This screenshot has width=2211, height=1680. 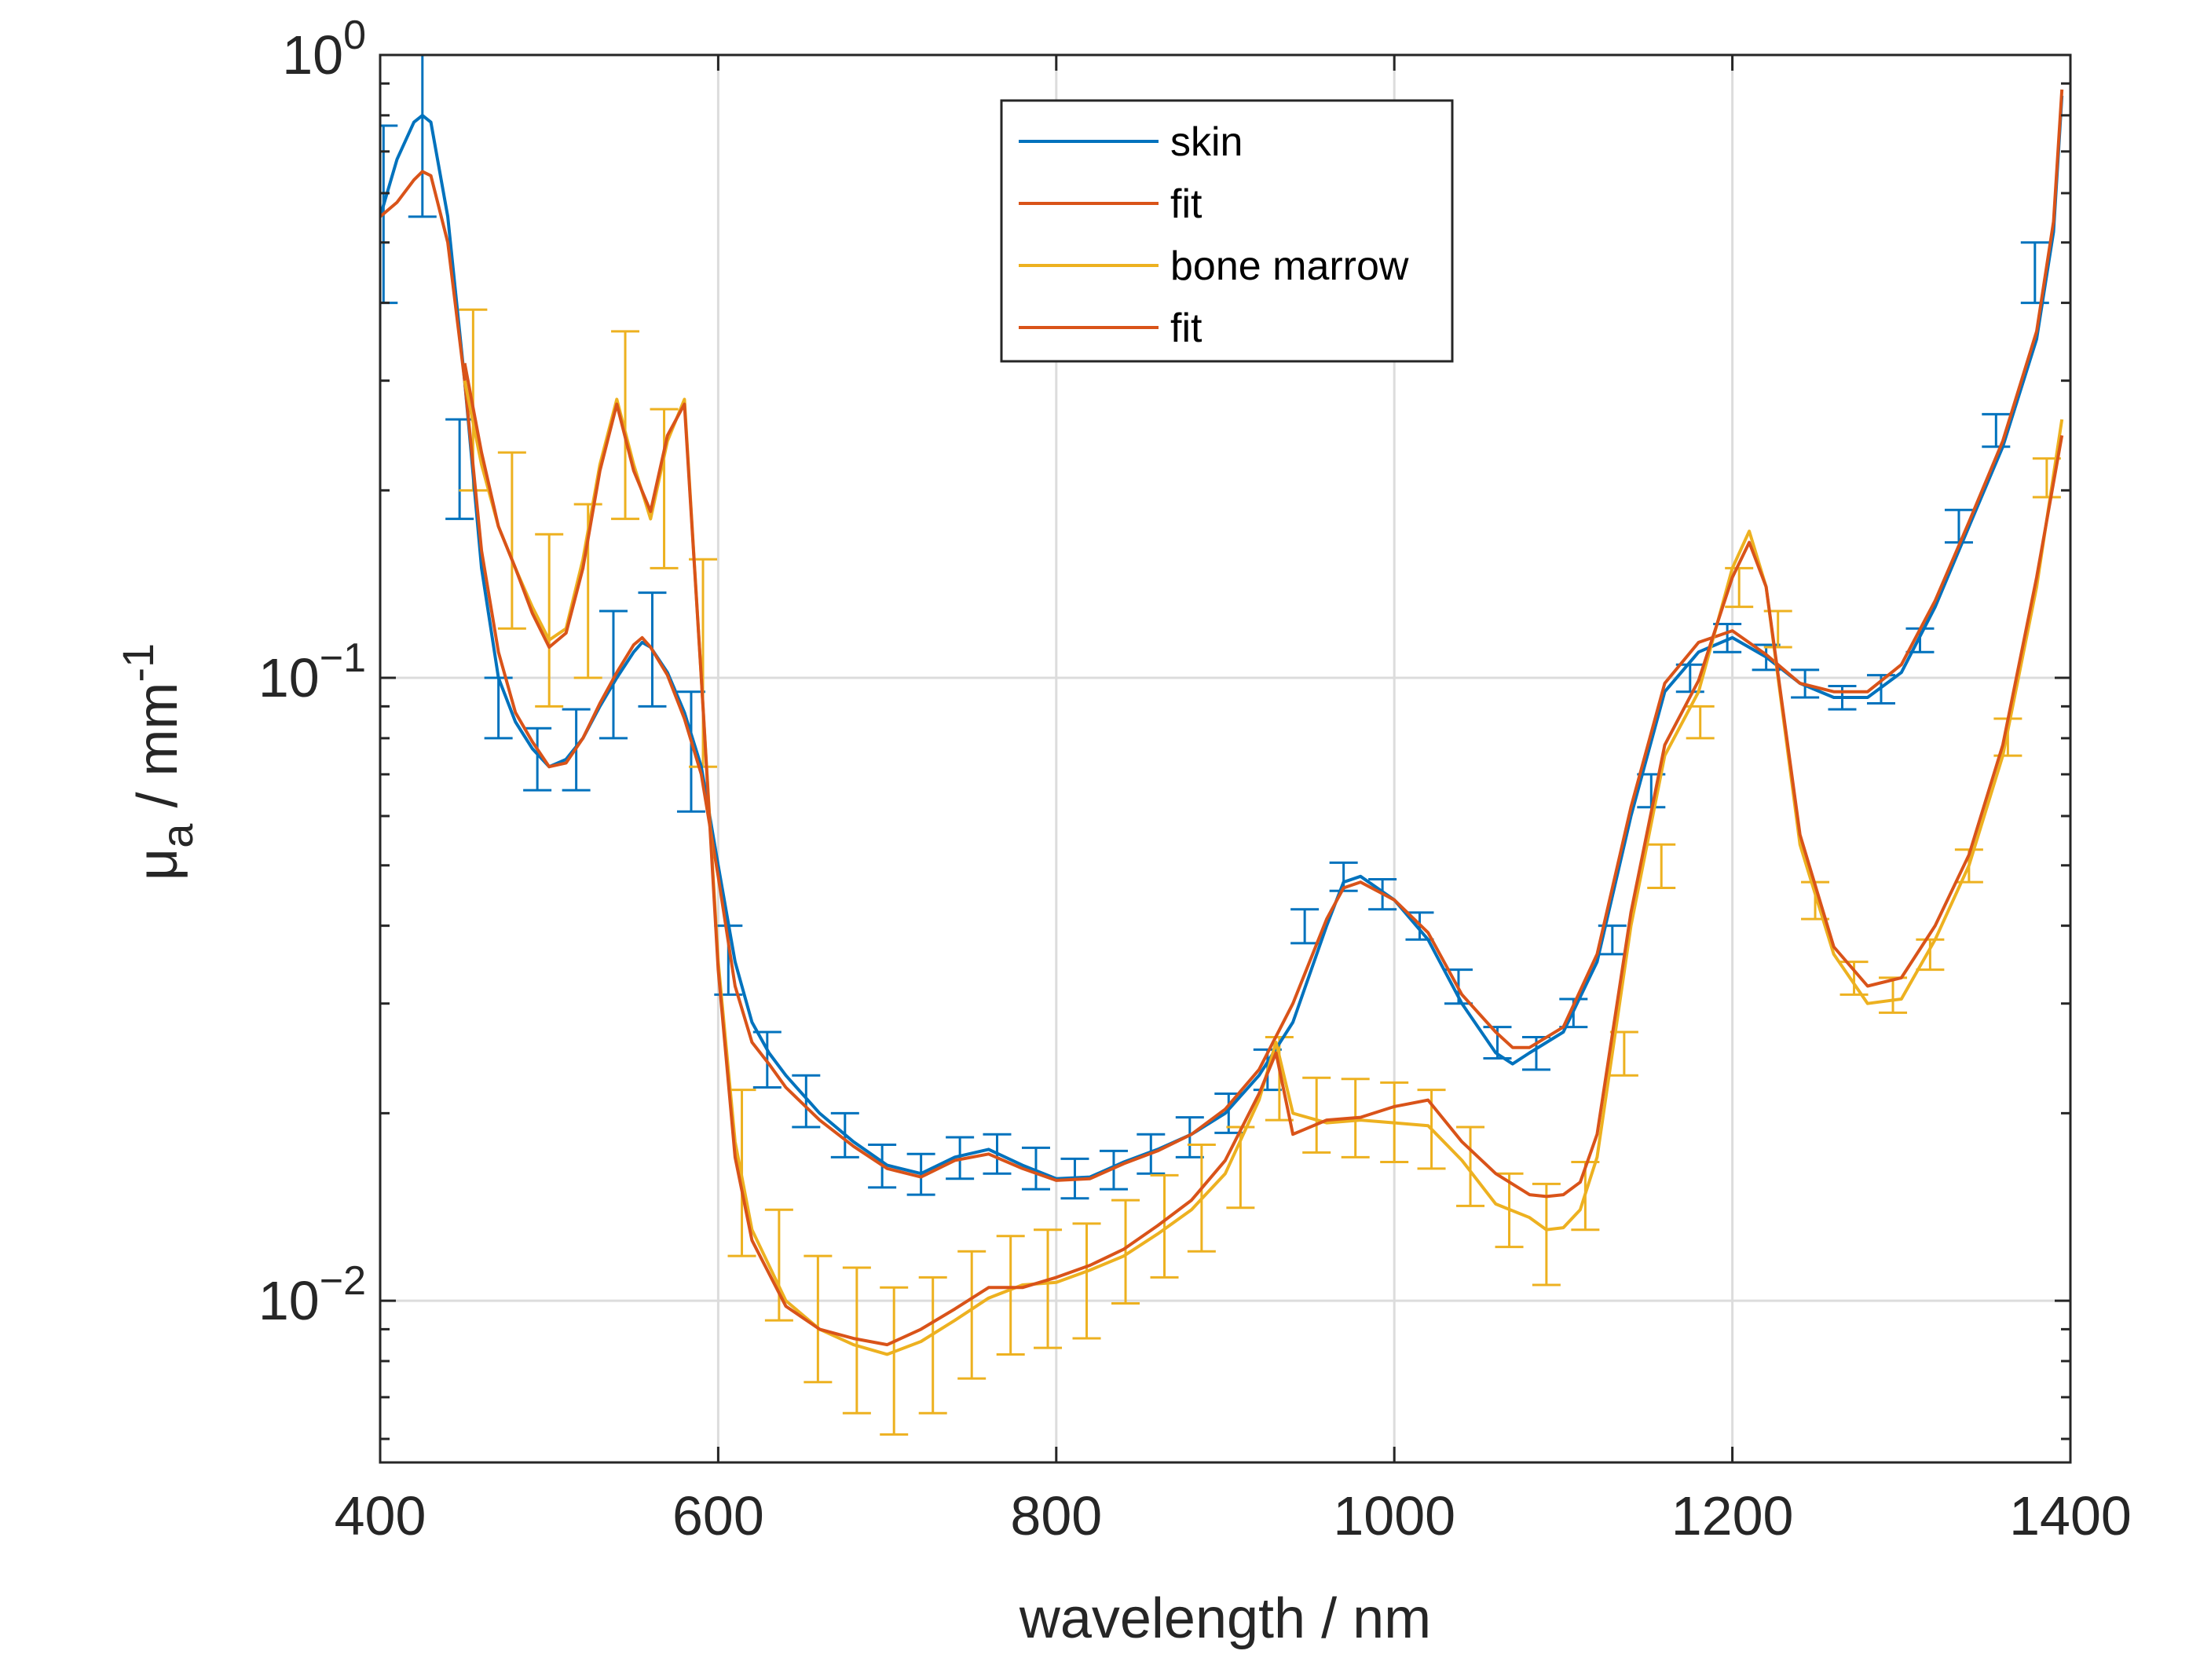 I want to click on legend: skin fit bone marrow fit, so click(x=1227, y=231).